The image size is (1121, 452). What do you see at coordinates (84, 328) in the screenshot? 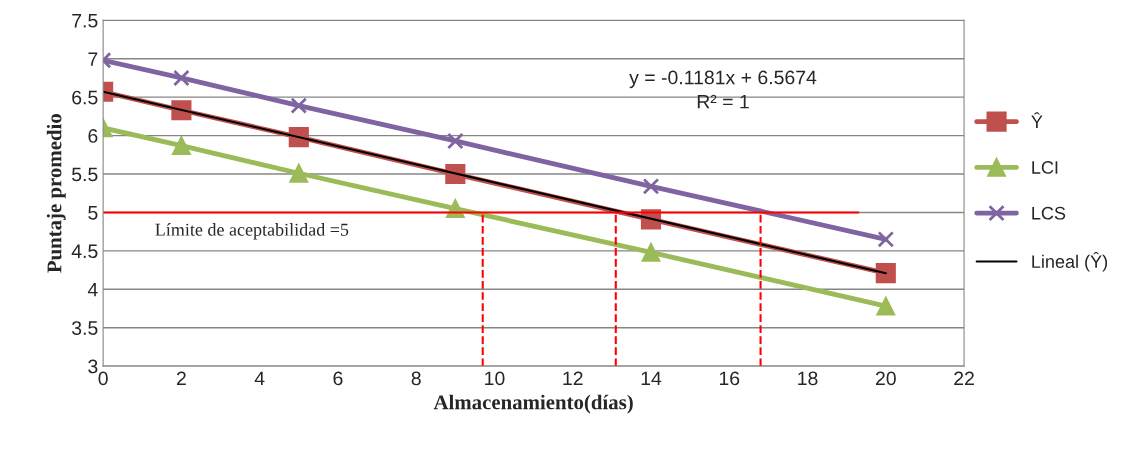
I see `y-tick-label: 3.5` at bounding box center [84, 328].